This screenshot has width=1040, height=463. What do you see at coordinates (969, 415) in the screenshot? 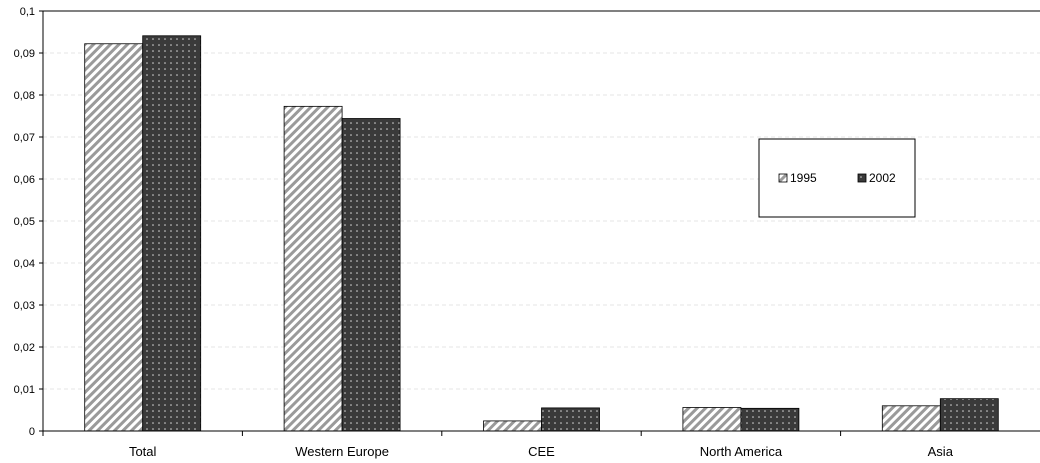
I see `bar-2002-asia` at bounding box center [969, 415].